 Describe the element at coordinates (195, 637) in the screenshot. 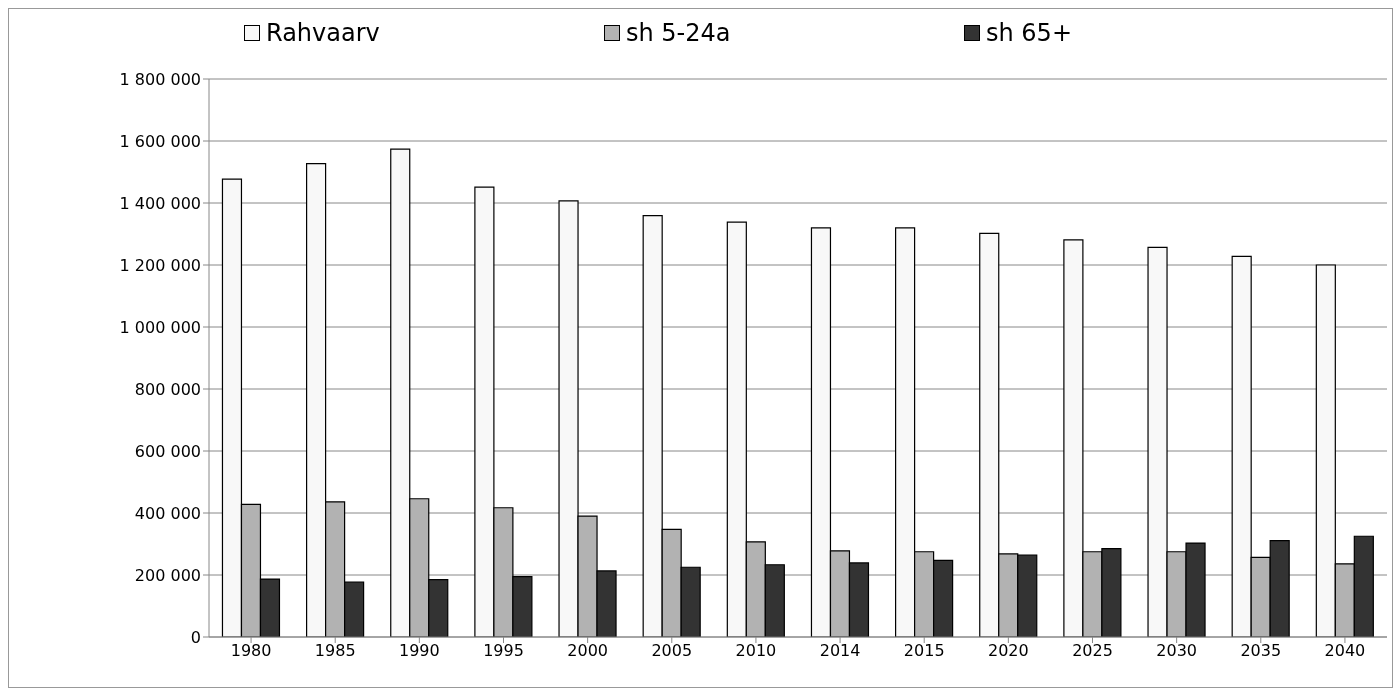

I see `y-tick-label: 0` at that location.